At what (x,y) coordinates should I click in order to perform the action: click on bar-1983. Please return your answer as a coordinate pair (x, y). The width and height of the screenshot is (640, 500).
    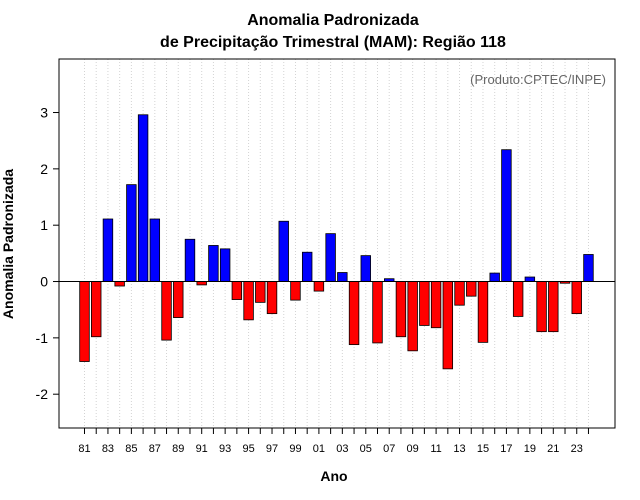
    Looking at the image, I should click on (108, 250).